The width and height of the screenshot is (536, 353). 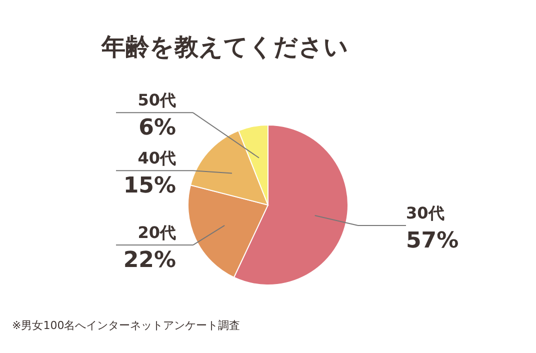 I want to click on slice-label: 50代, so click(x=157, y=100).